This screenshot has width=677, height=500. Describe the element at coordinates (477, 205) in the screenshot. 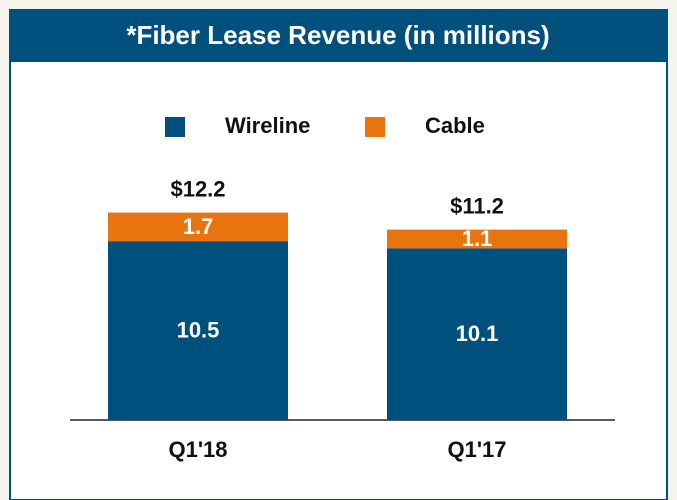

I see `total-label: $11.2` at that location.